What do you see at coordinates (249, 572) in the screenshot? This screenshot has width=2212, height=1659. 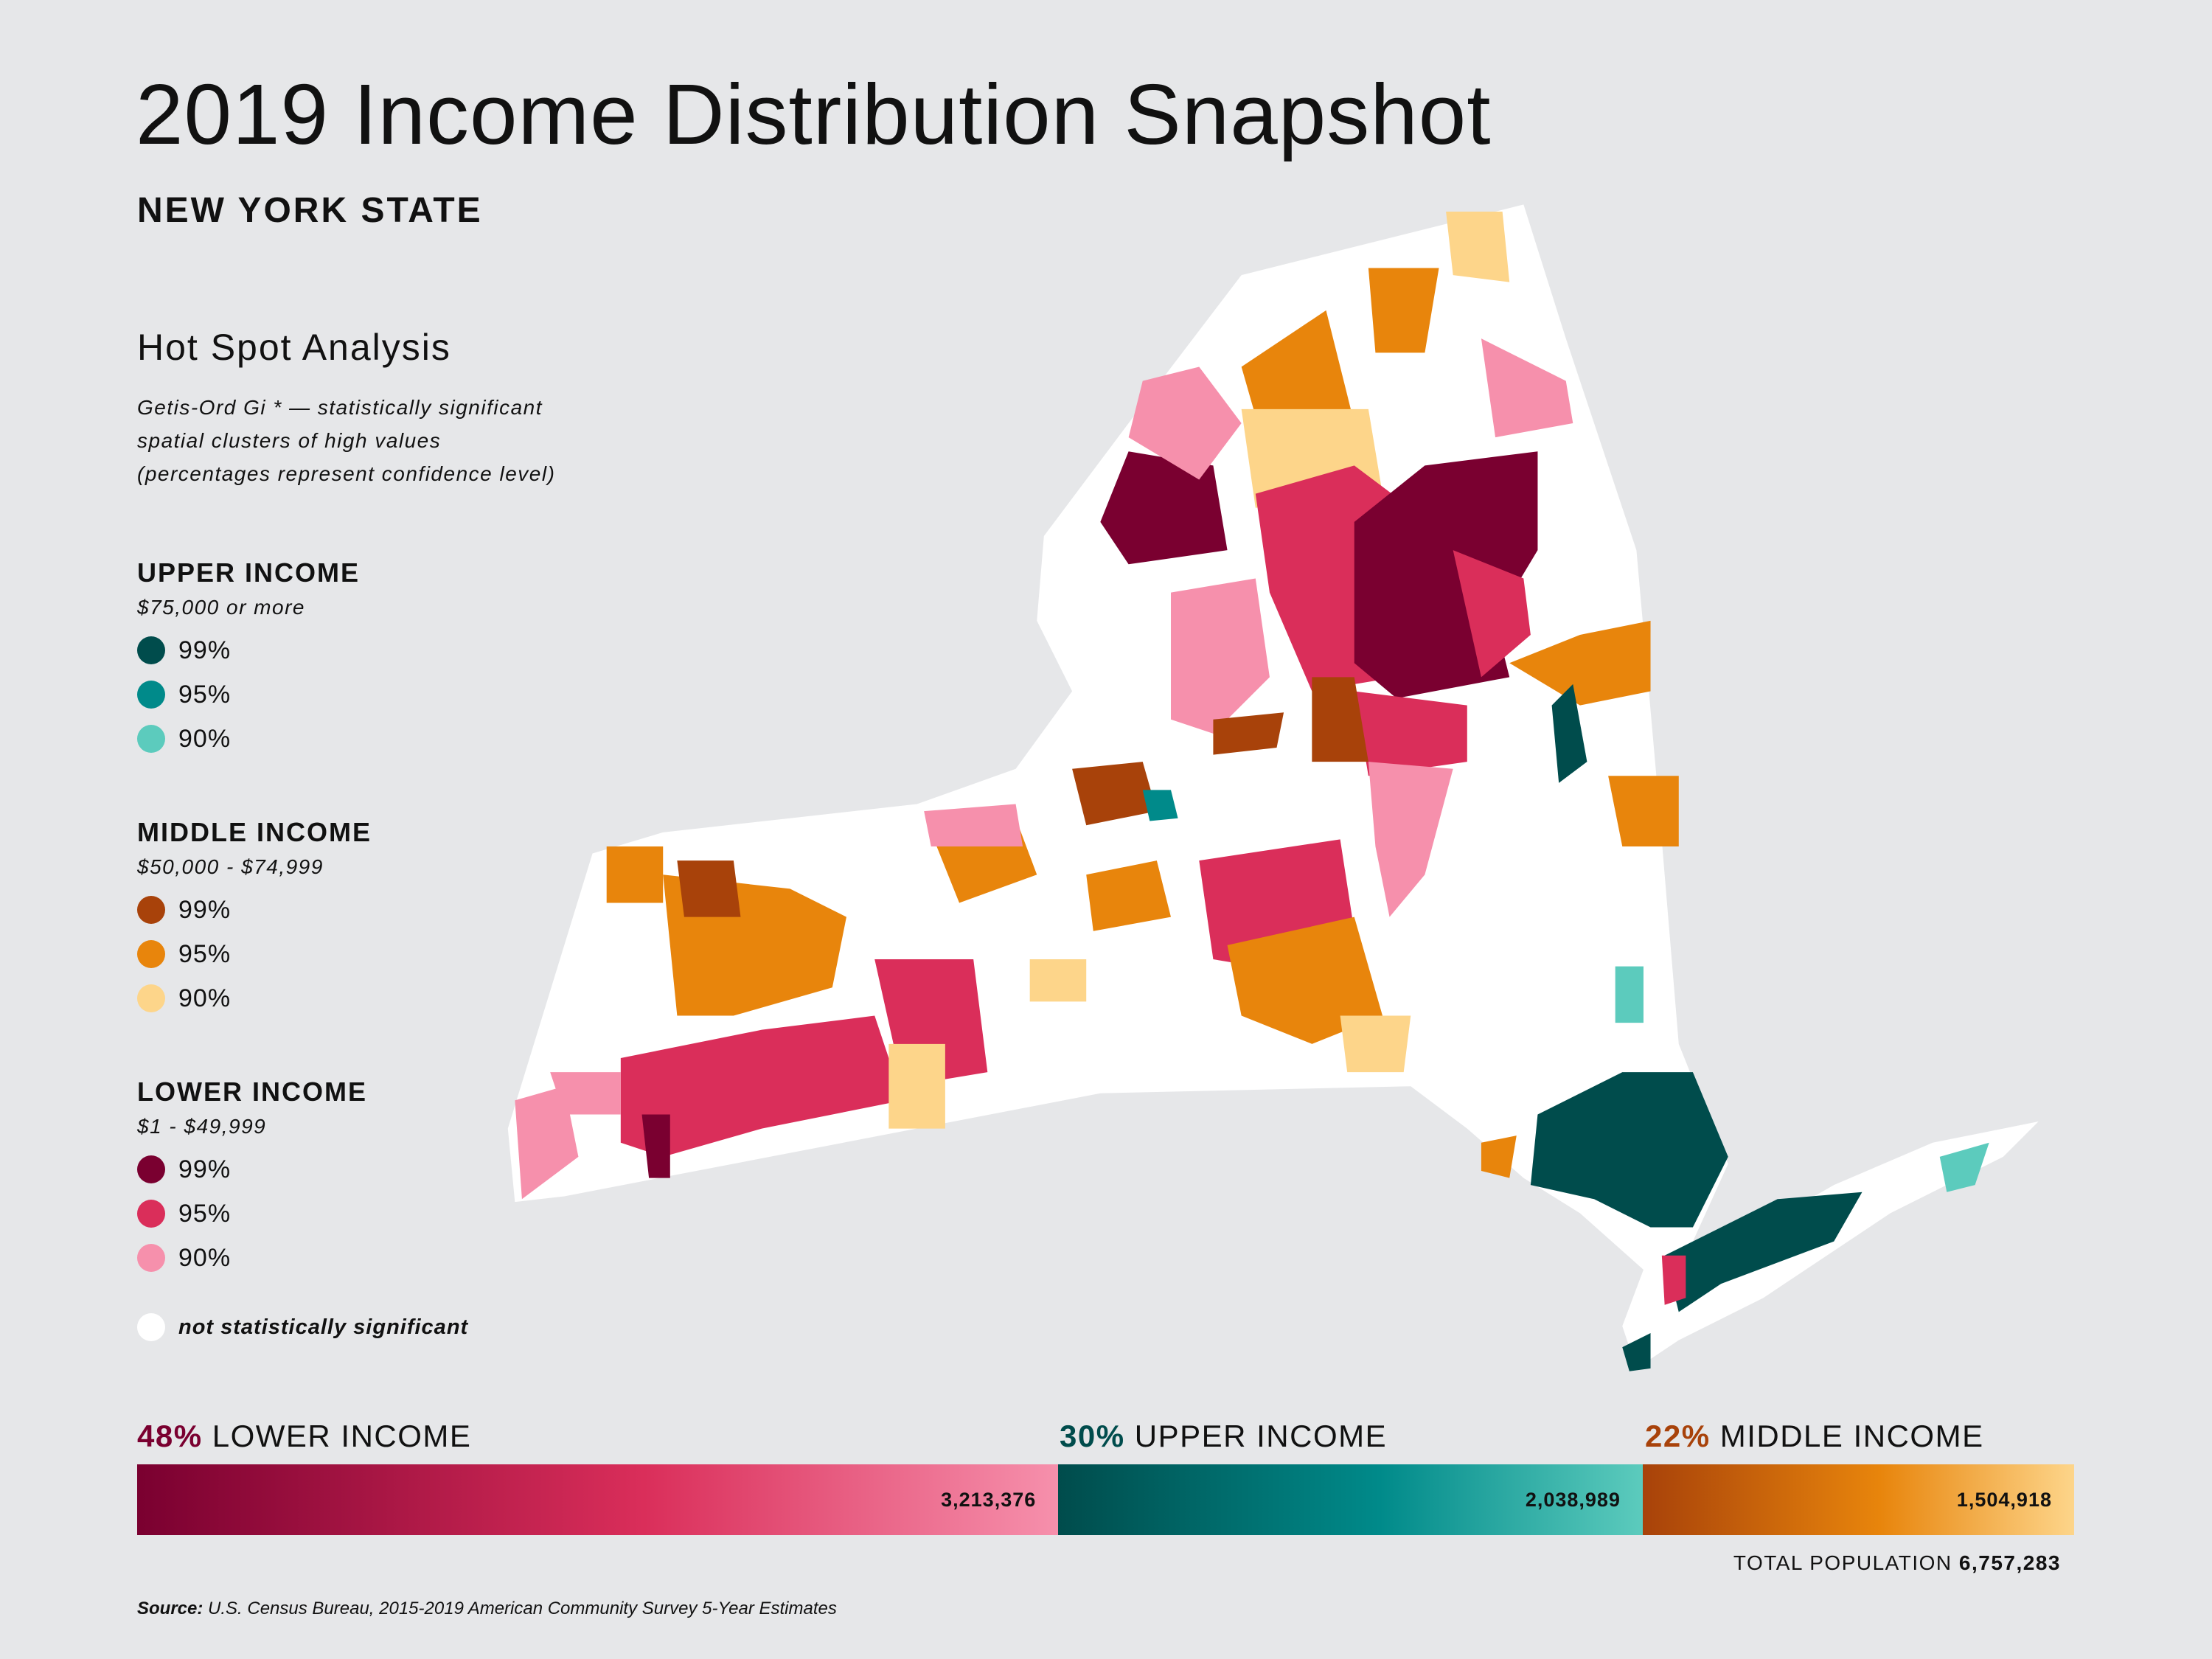 I see `legend-group-upper-title: UPPER INCOME` at bounding box center [249, 572].